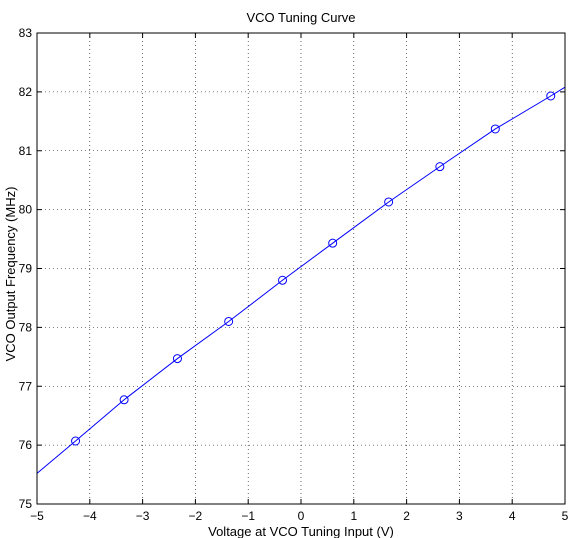 Image resolution: width=569 pixels, height=538 pixels. Describe the element at coordinates (26, 327) in the screenshot. I see `y-tick-label: 78` at that location.